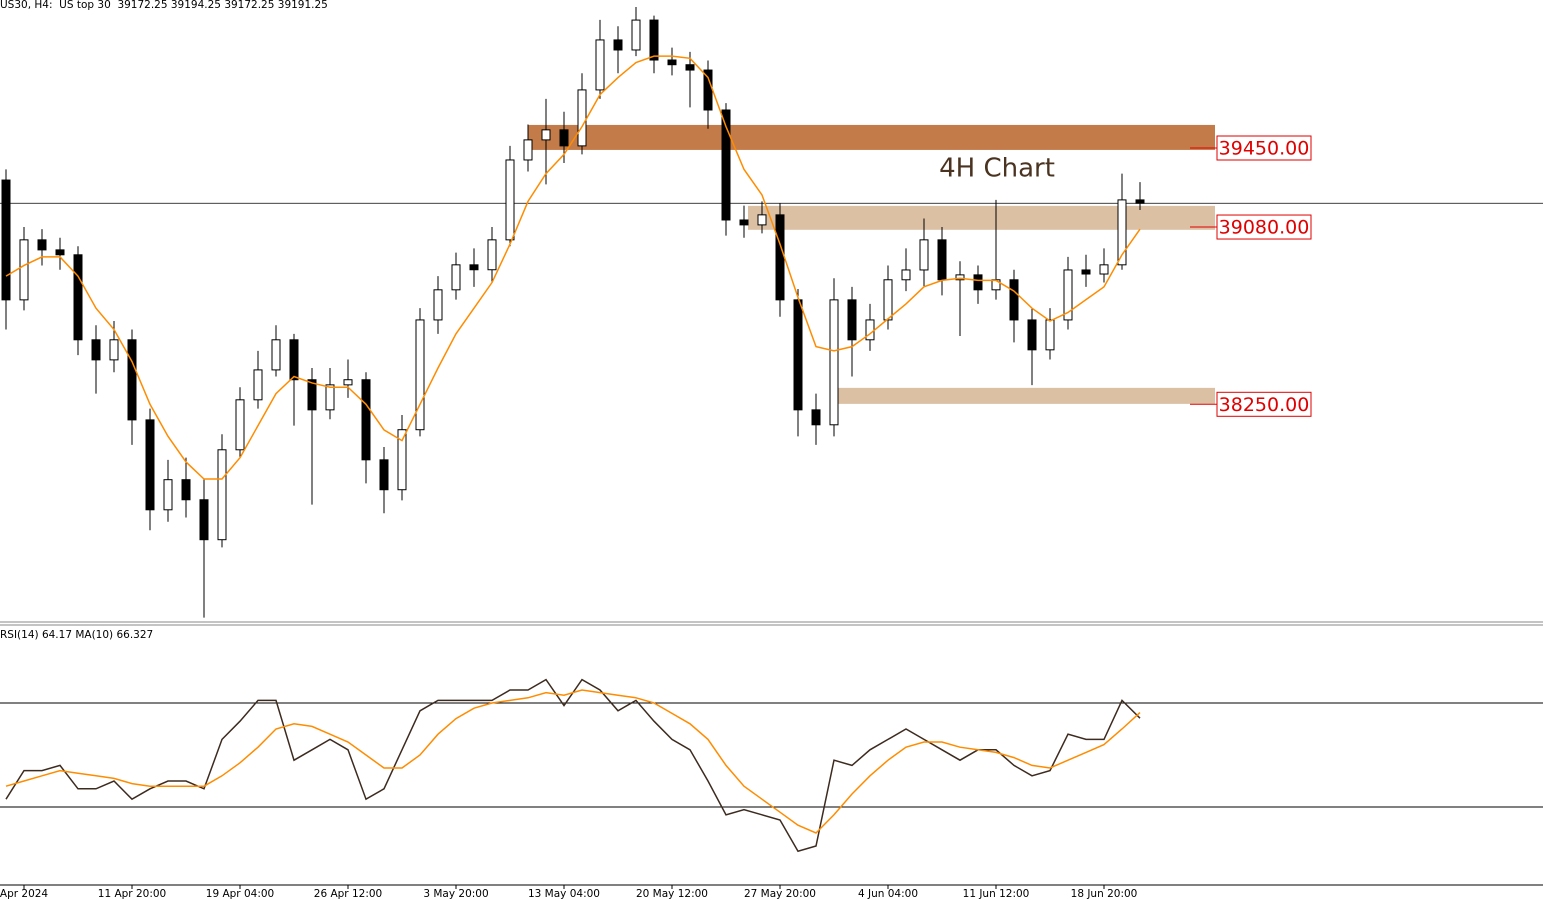 The height and width of the screenshot is (900, 1543). Describe the element at coordinates (997, 169) in the screenshot. I see `annotation: 4H Chart` at that location.